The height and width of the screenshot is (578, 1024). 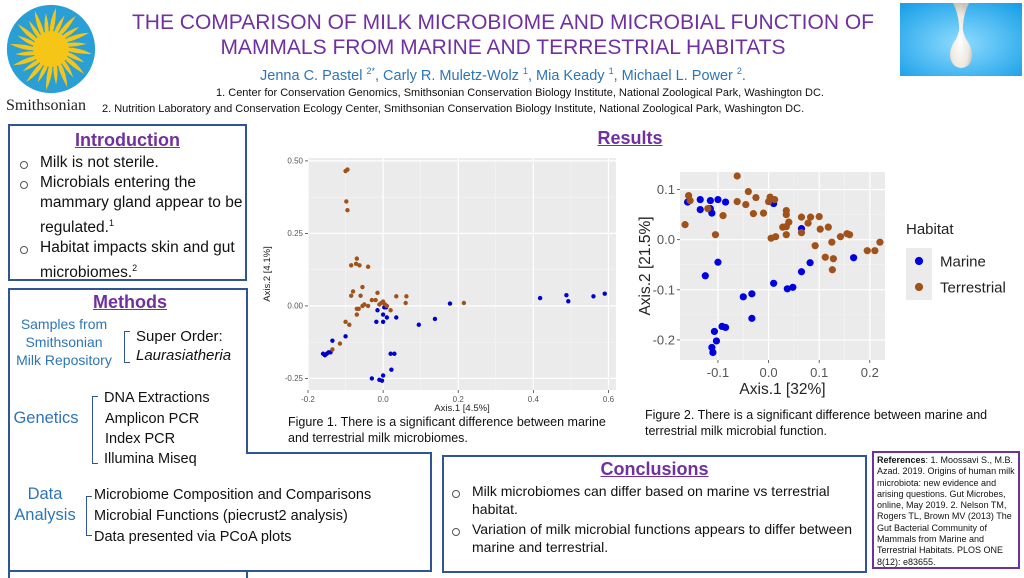 What do you see at coordinates (901, 460) in the screenshot?
I see `references-label: References` at bounding box center [901, 460].